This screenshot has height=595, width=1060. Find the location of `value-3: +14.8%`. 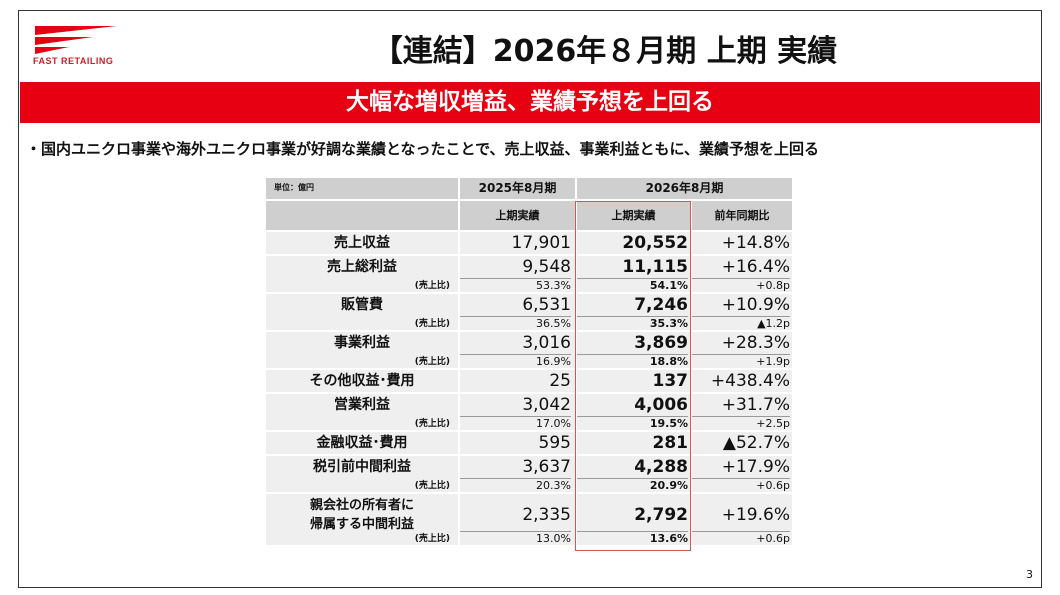

value-3: +14.8% is located at coordinates (755, 243).